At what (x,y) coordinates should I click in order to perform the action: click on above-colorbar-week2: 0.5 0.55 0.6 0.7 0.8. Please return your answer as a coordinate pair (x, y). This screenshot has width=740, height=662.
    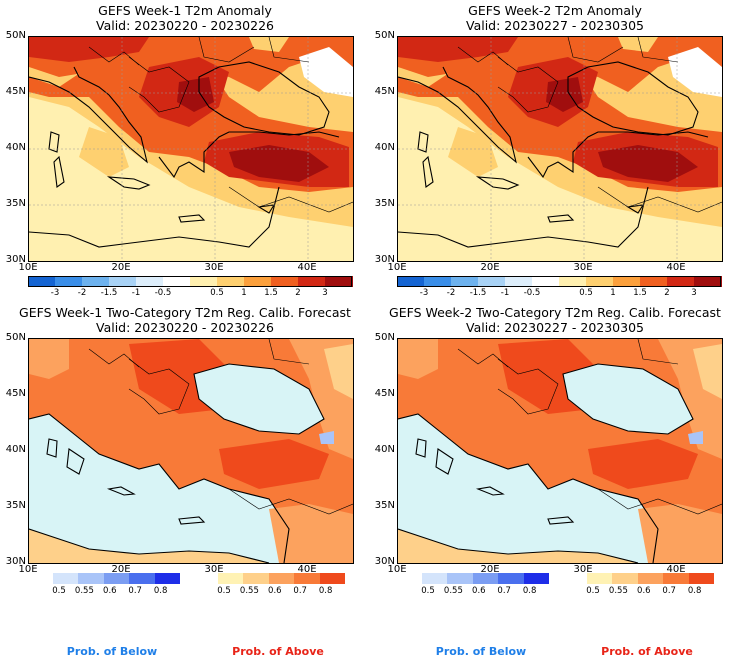
    Looking at the image, I should click on (650, 585).